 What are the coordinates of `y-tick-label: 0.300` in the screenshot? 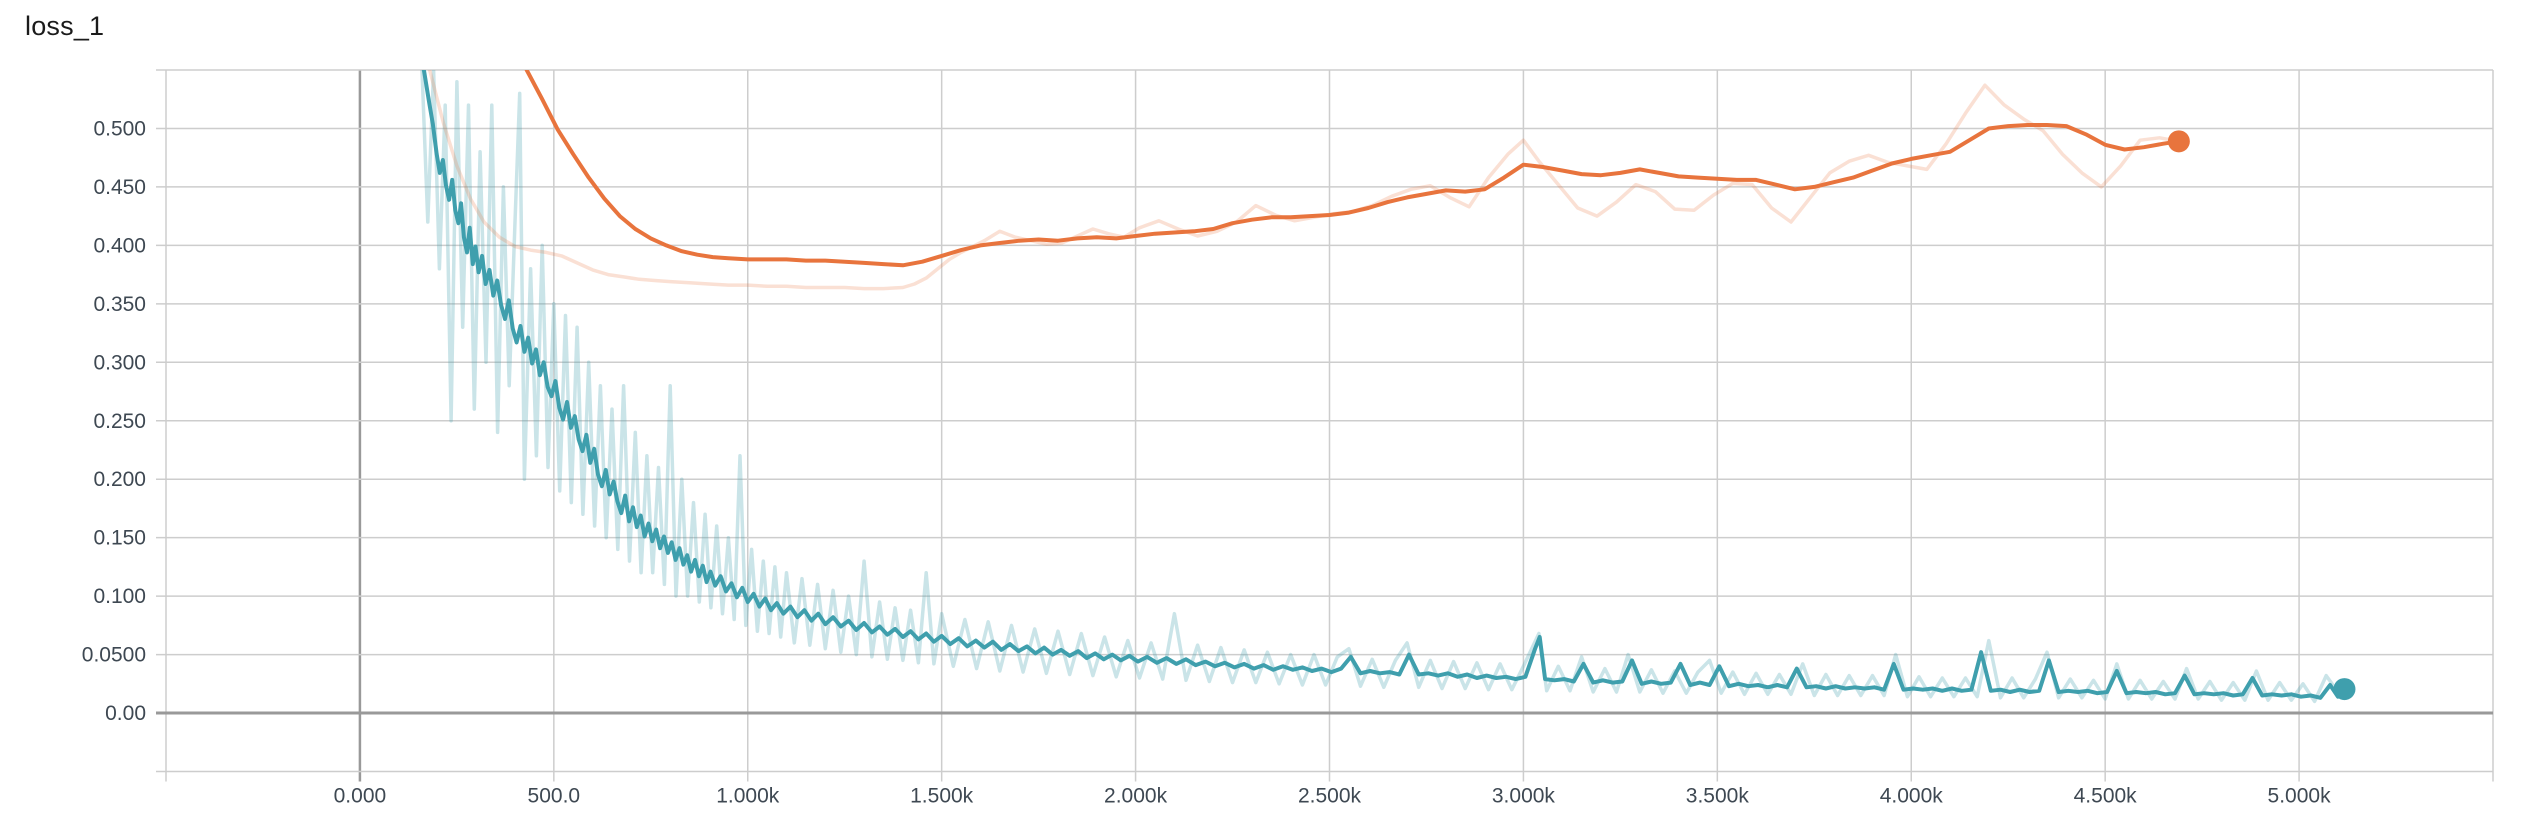 It's located at (119, 362).